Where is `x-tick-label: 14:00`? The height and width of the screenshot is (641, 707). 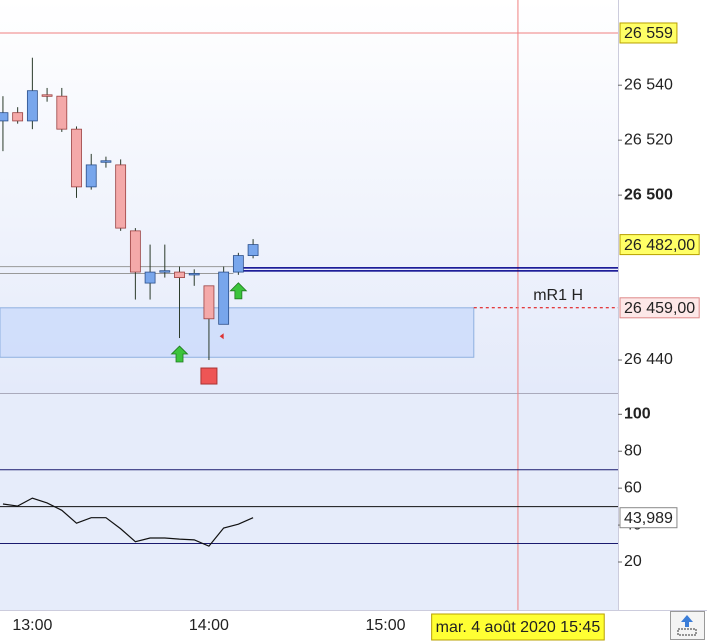
x-tick-label: 14:00 is located at coordinates (209, 625).